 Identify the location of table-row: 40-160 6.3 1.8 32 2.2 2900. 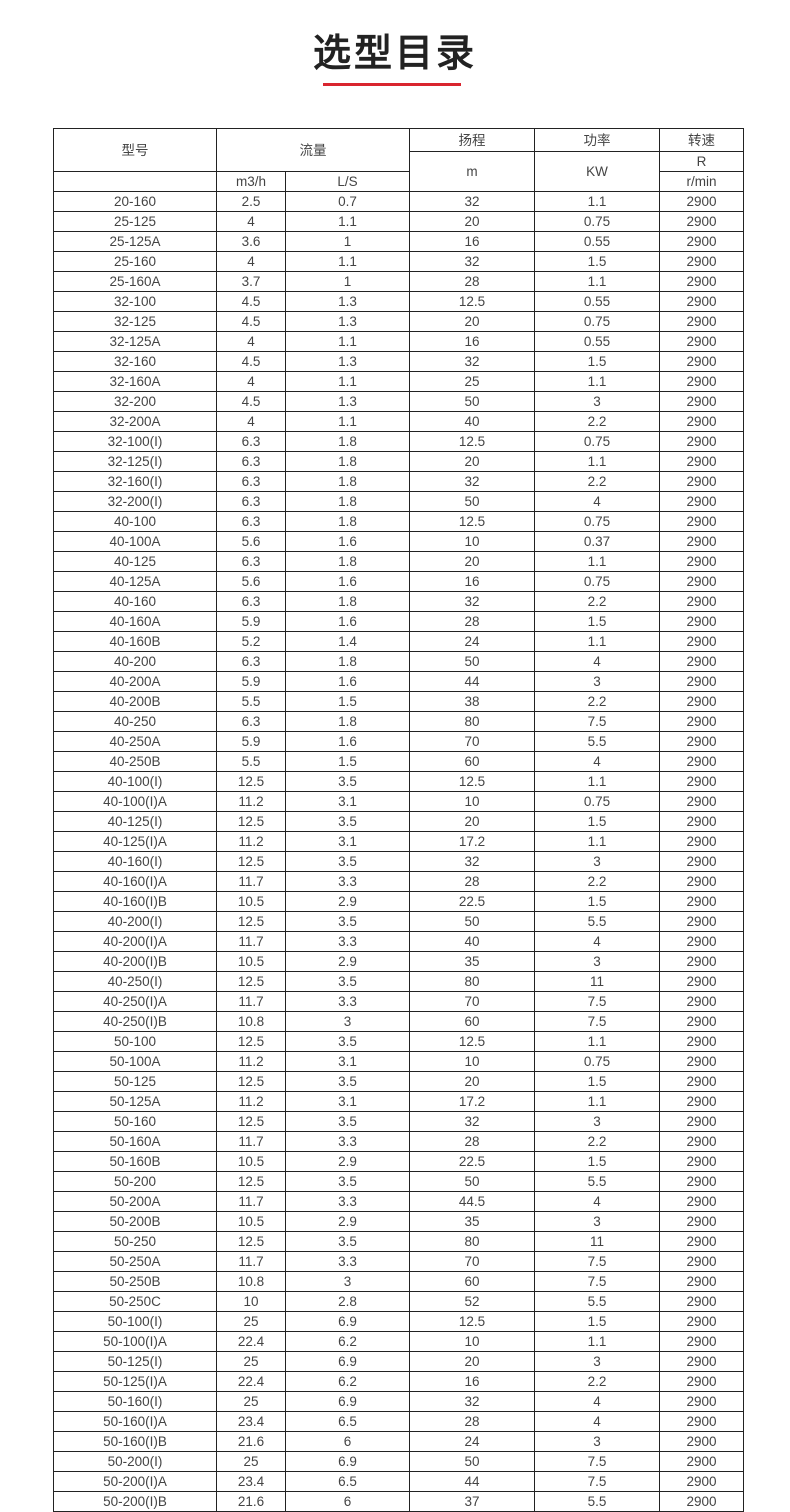
(398, 601).